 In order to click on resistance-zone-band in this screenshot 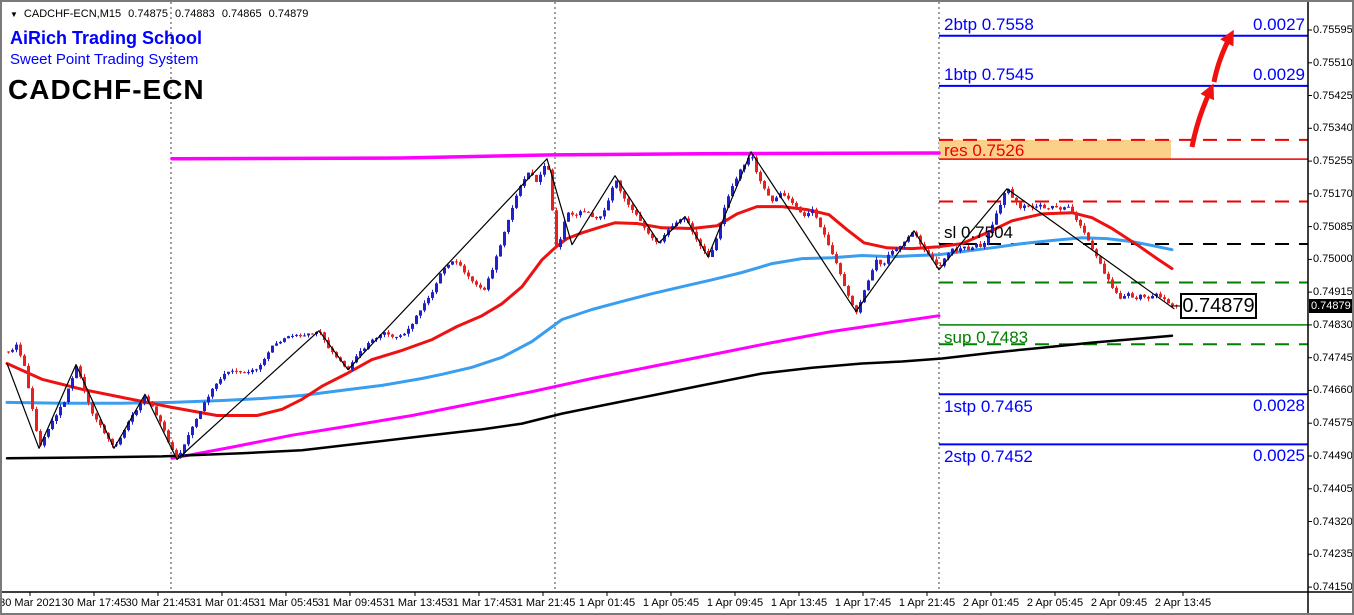, I will do `click(1055, 149)`.